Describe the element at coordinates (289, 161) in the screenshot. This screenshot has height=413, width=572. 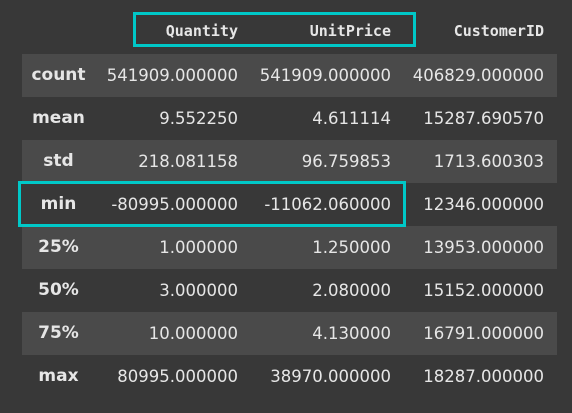
I see `table-row-std: std 218.081158 96.759853 1713.600303` at that location.